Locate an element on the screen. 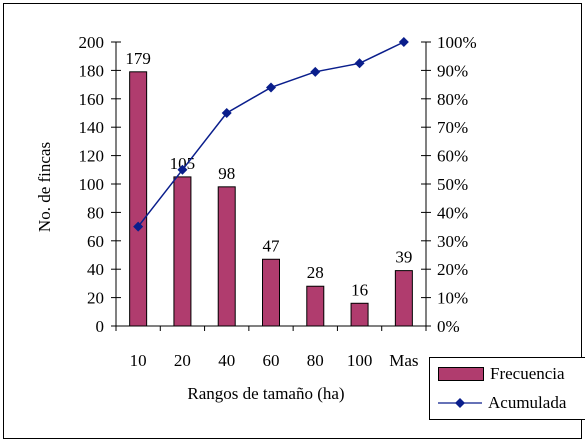 The width and height of the screenshot is (585, 443). bar-data-label: 98 is located at coordinates (226, 173).